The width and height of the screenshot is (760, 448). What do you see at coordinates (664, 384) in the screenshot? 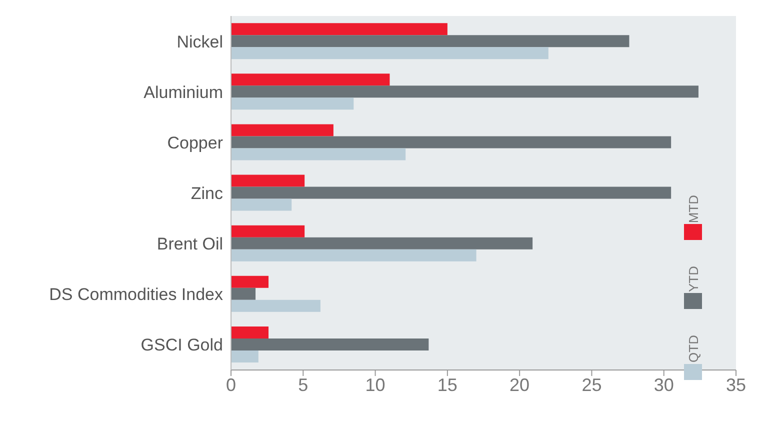
I see `x-tick-label: 30` at bounding box center [664, 384].